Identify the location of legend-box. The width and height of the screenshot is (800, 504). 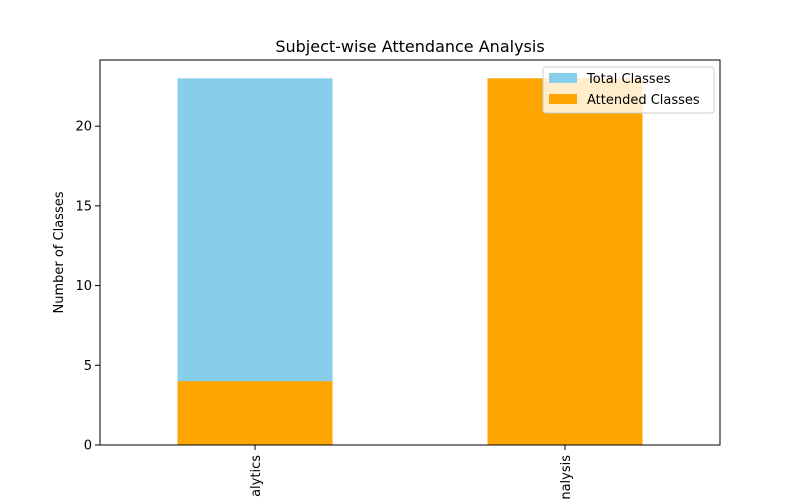
(628, 90).